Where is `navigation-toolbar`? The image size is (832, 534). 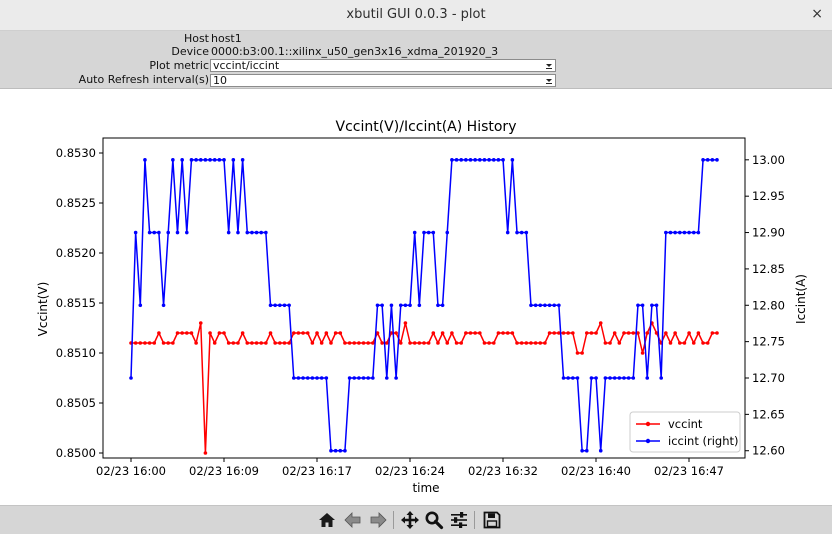 navigation-toolbar is located at coordinates (416, 519).